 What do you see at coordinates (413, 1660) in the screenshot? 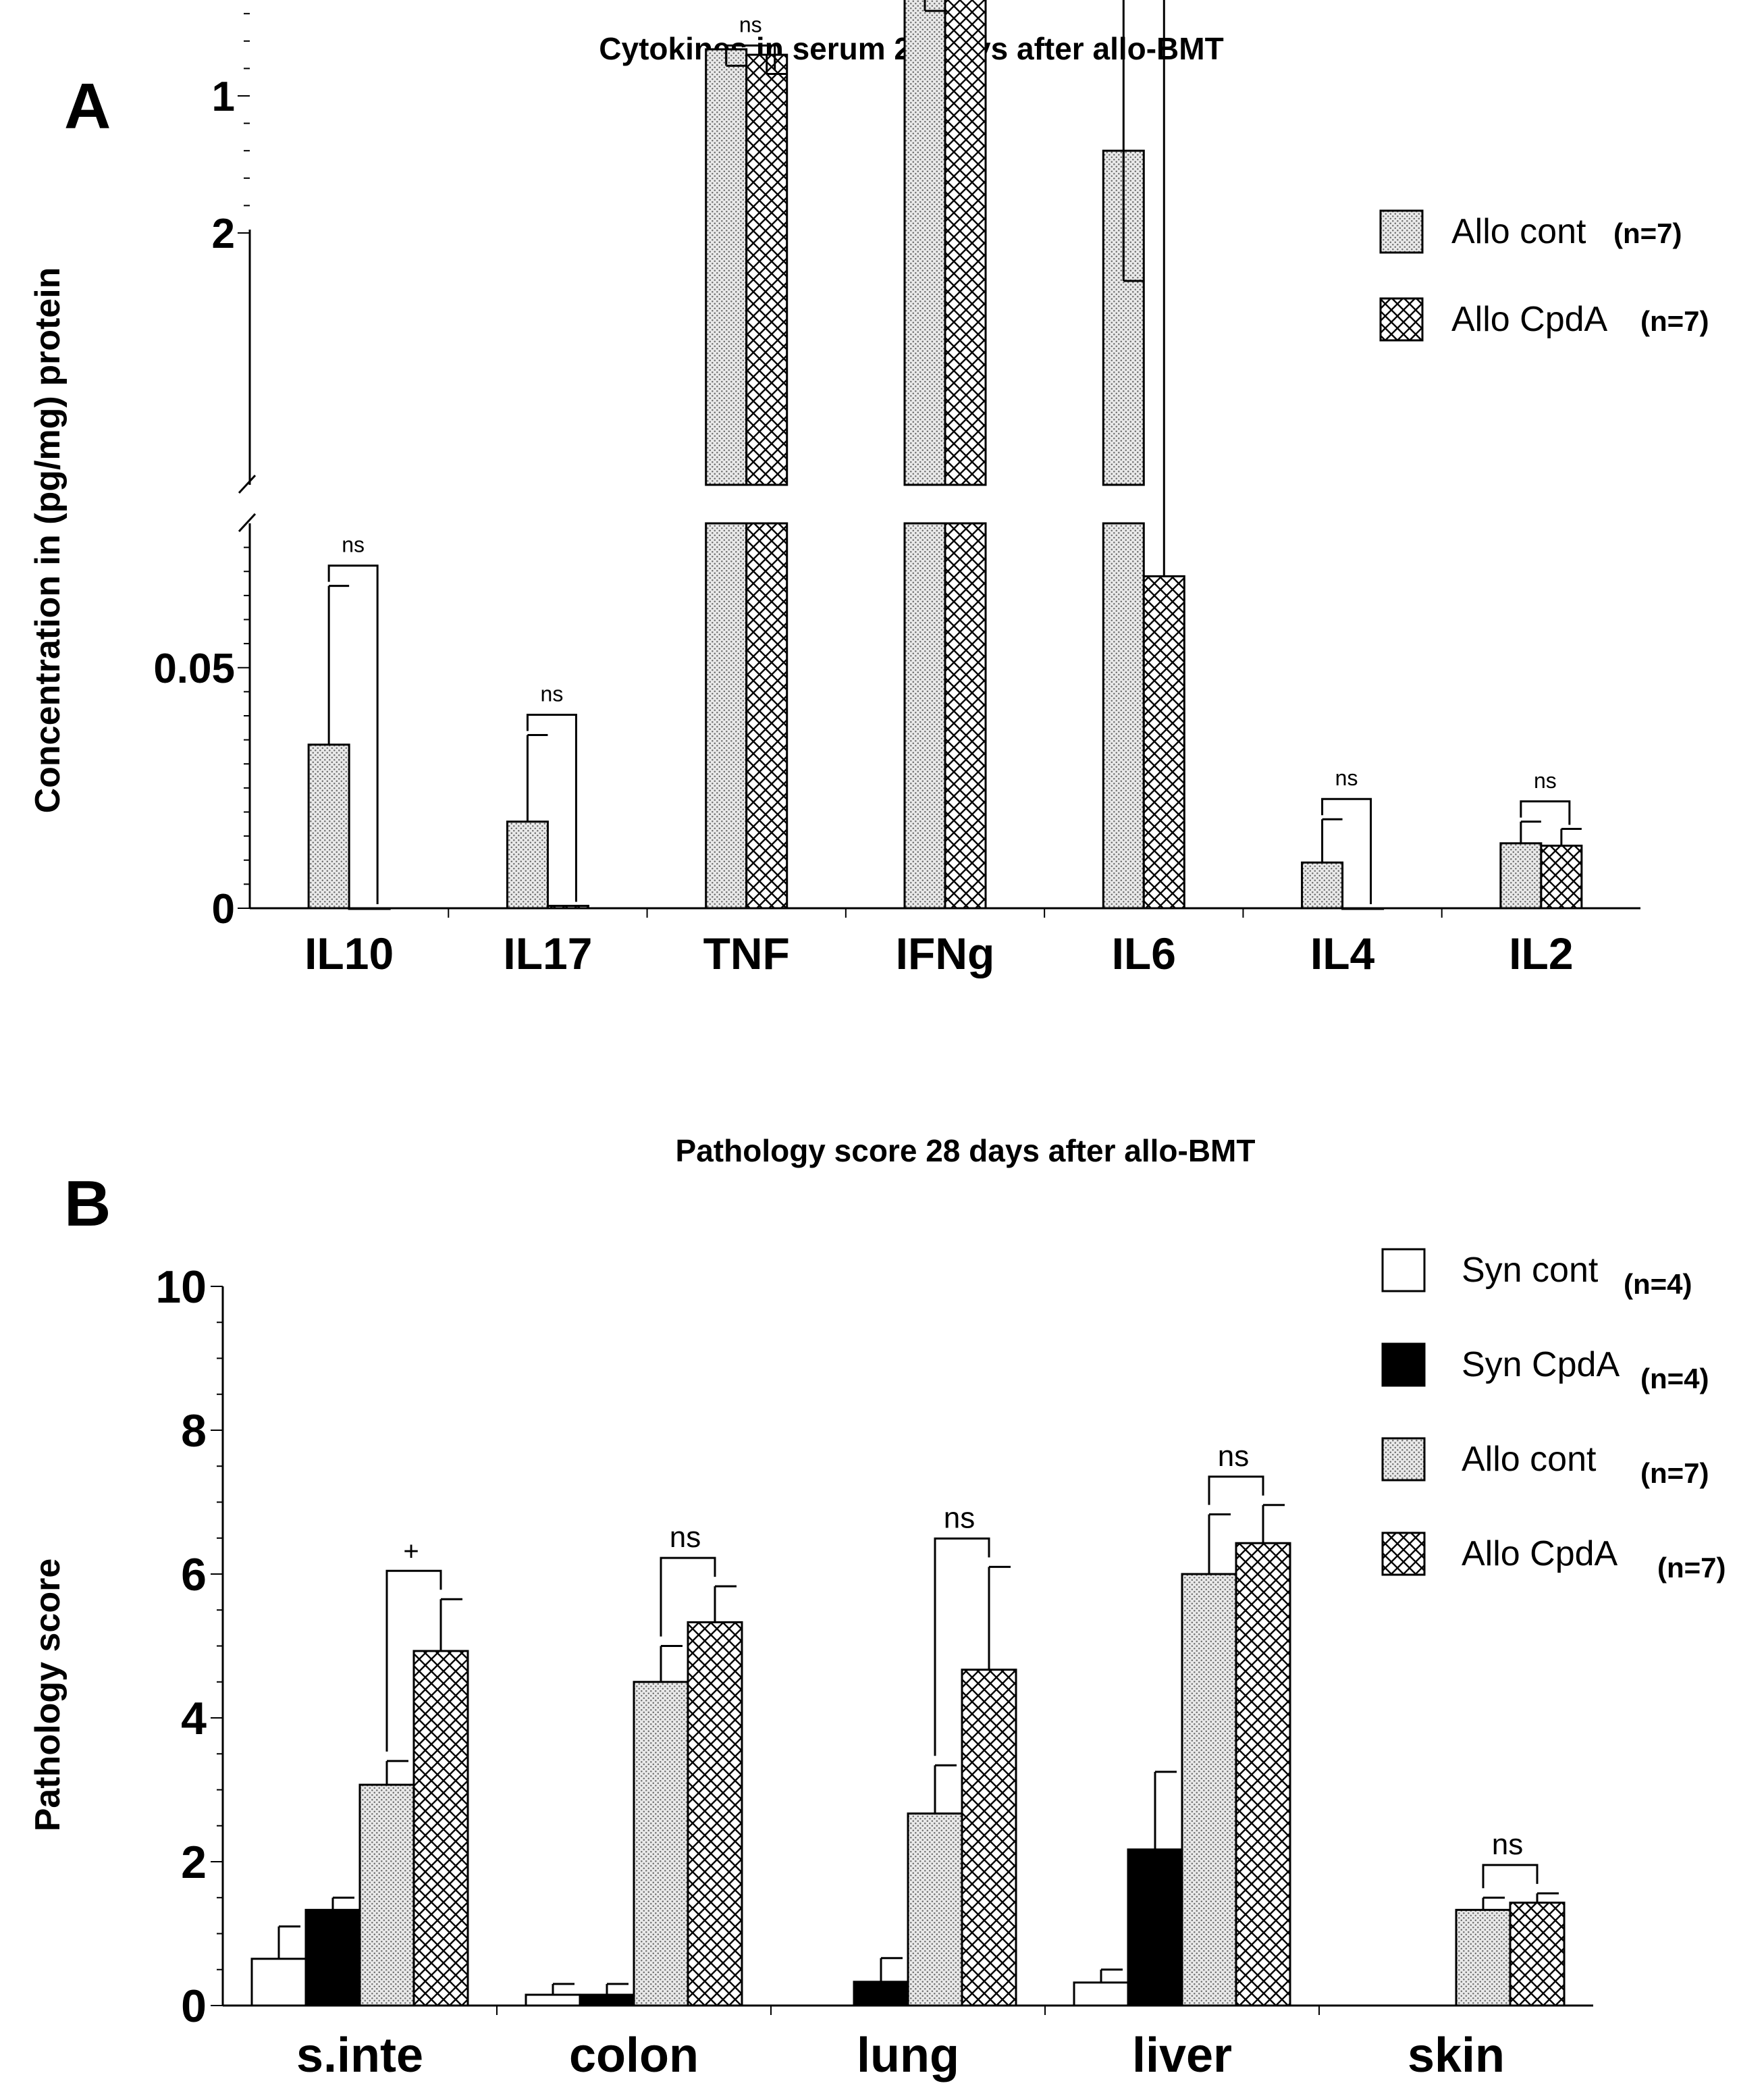
I see `significance-bracket-s-inte` at bounding box center [413, 1660].